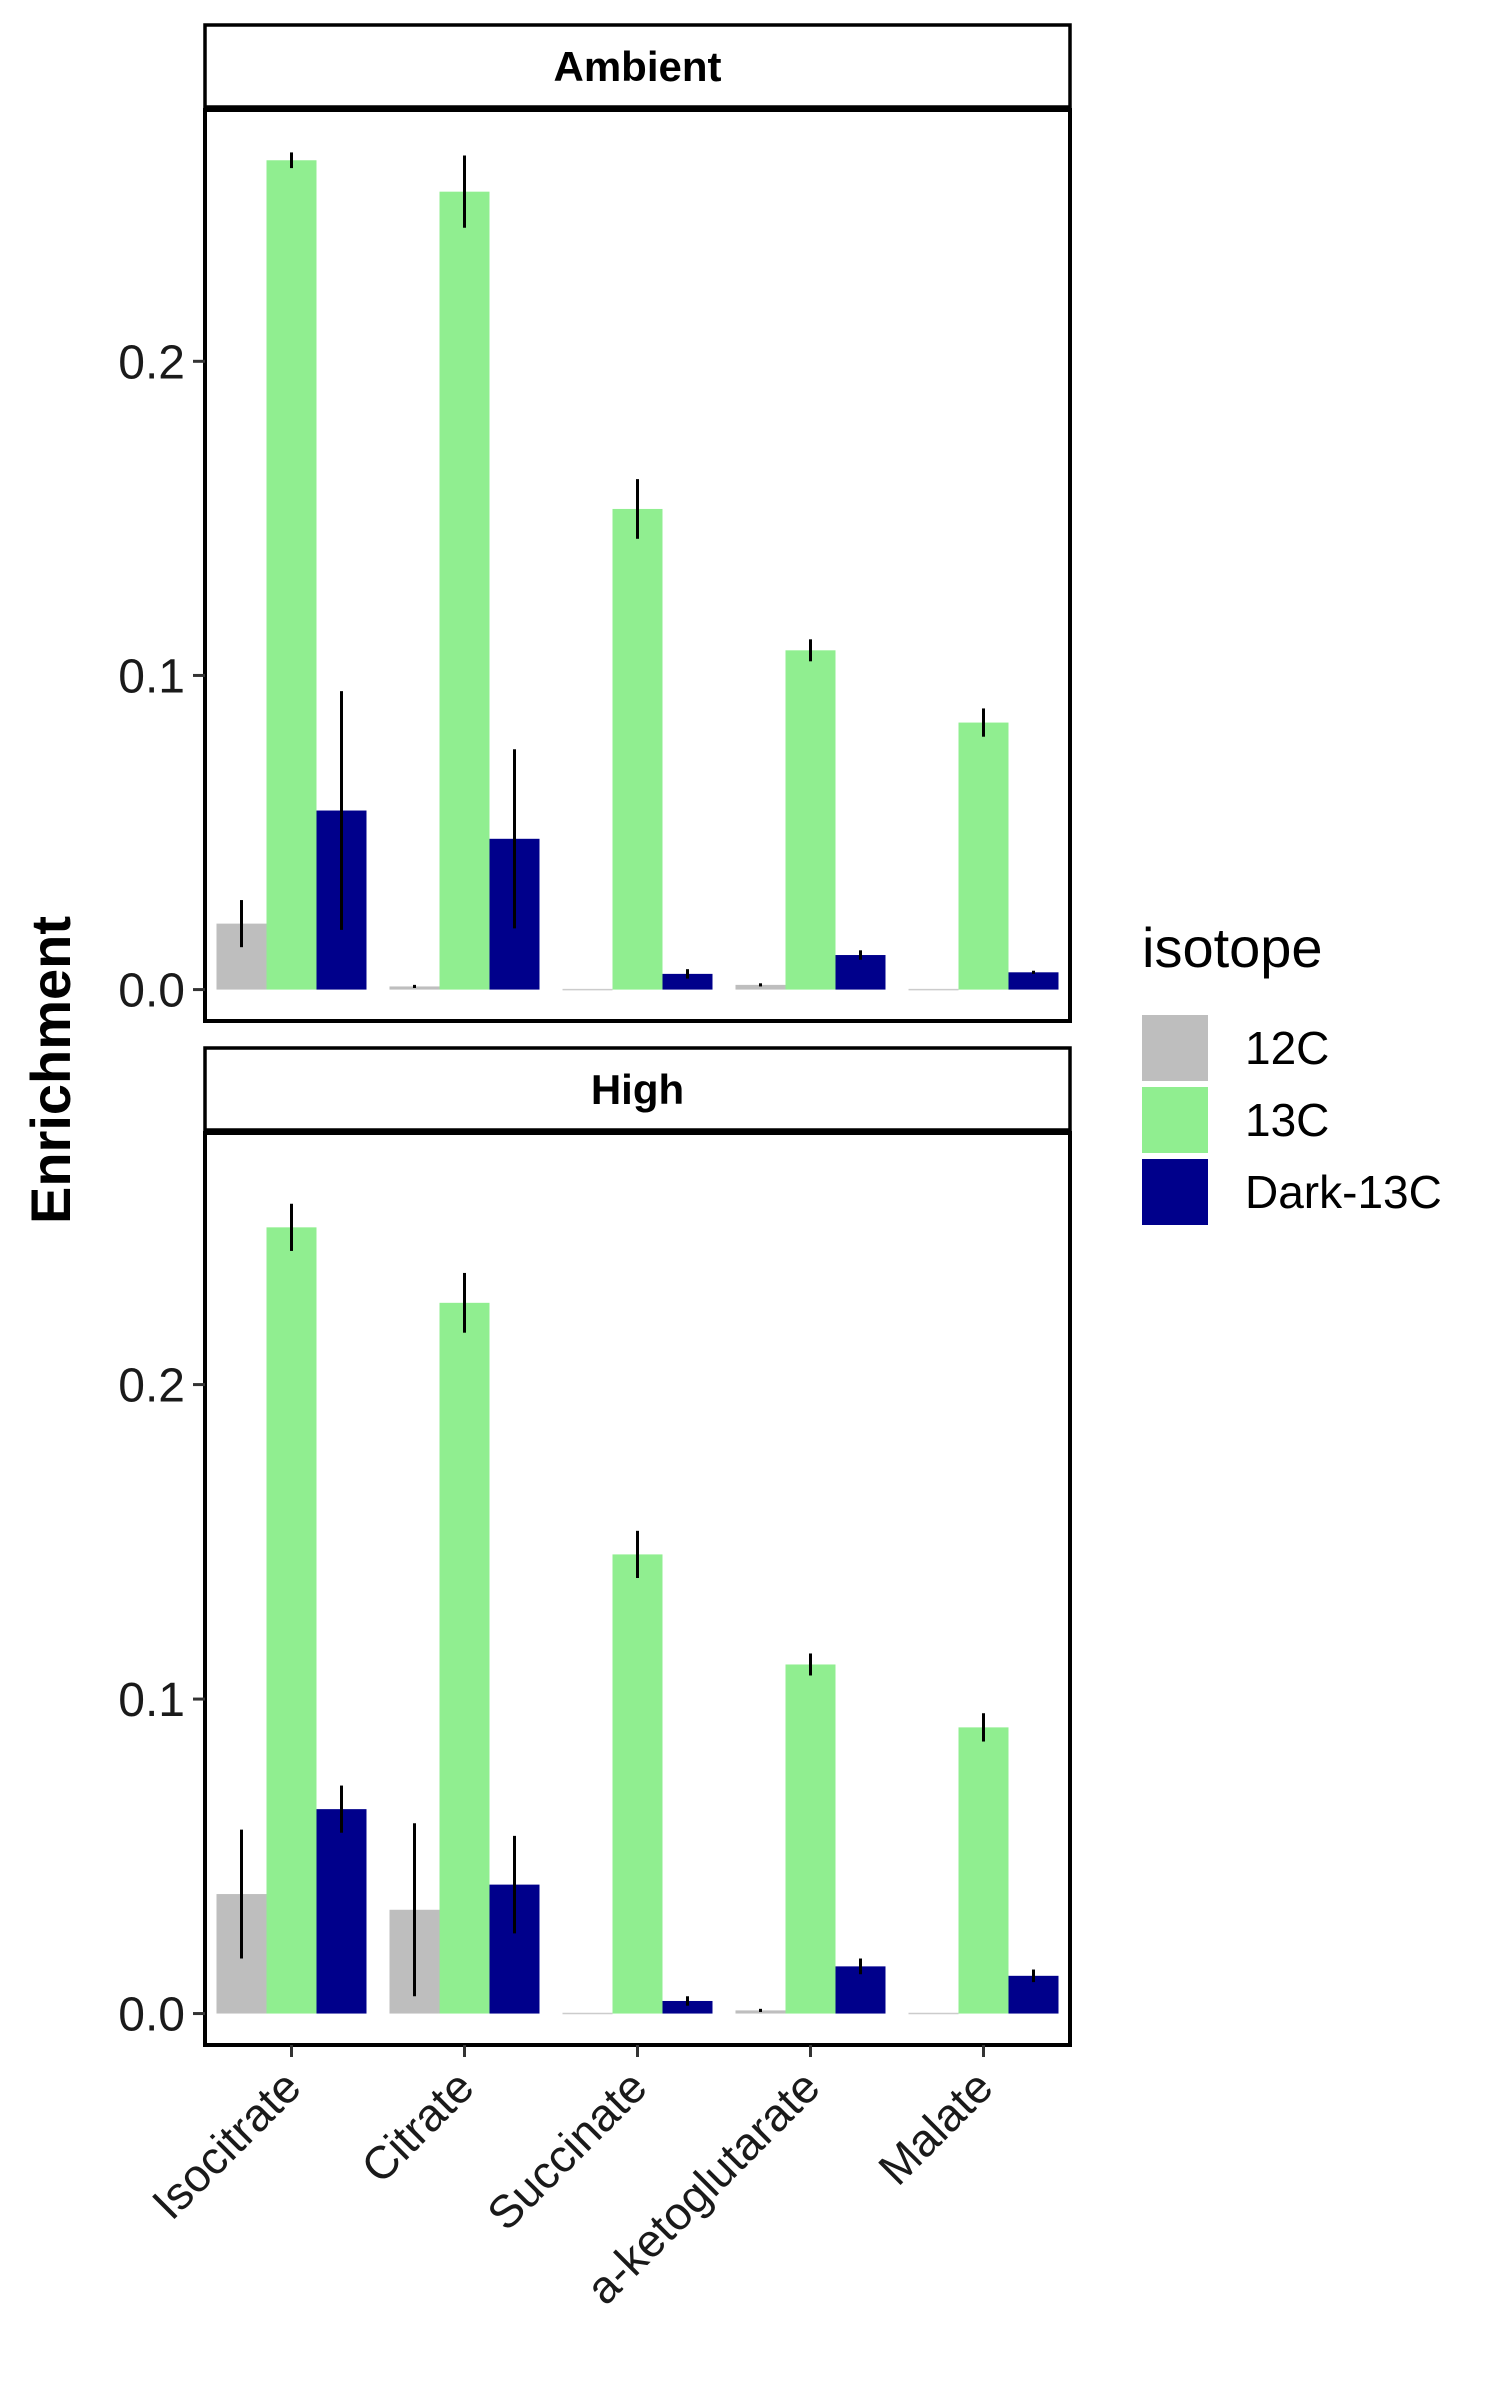  What do you see at coordinates (1287, 1120) in the screenshot?
I see `legend-label: 13C` at bounding box center [1287, 1120].